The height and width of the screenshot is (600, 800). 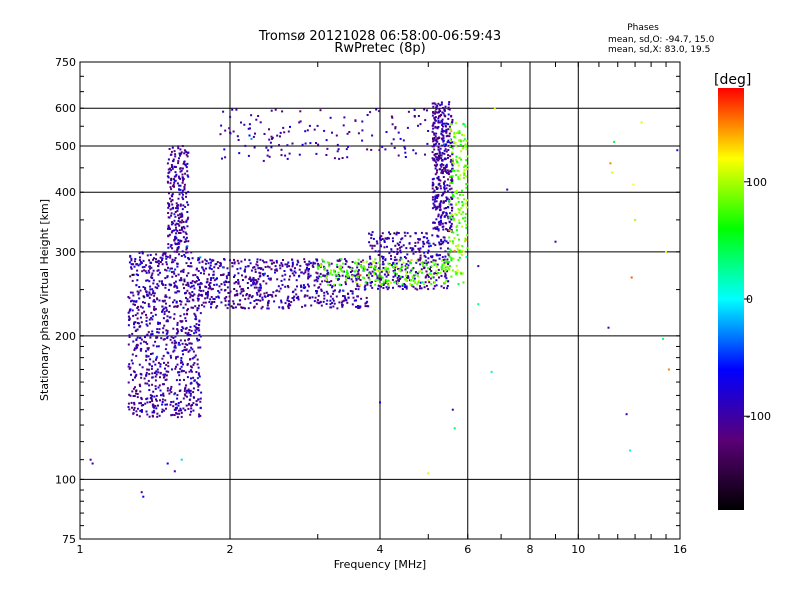 What do you see at coordinates (230, 549) in the screenshot?
I see `x-tick-label: 2` at bounding box center [230, 549].